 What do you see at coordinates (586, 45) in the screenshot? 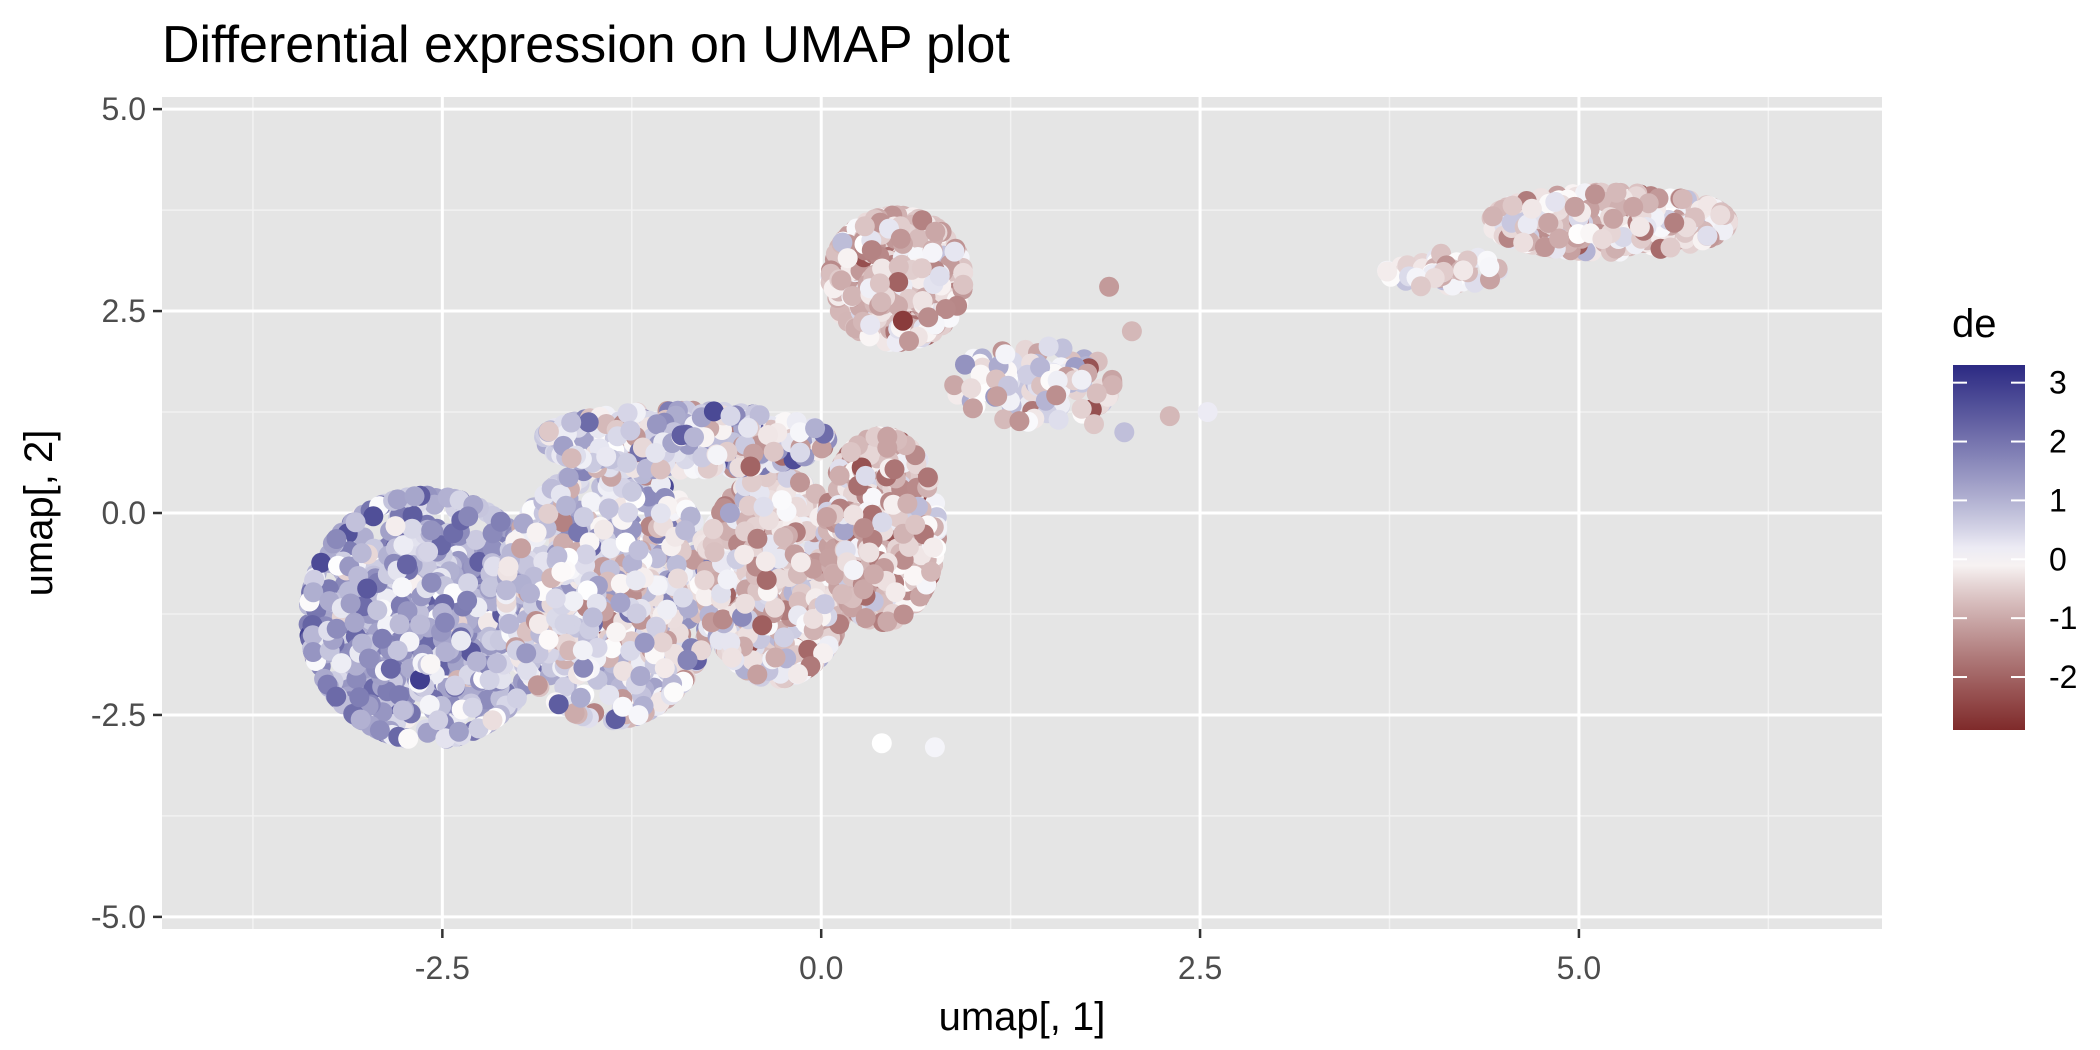
I see `chart-title: Differential expression on UMAP plot` at bounding box center [586, 45].